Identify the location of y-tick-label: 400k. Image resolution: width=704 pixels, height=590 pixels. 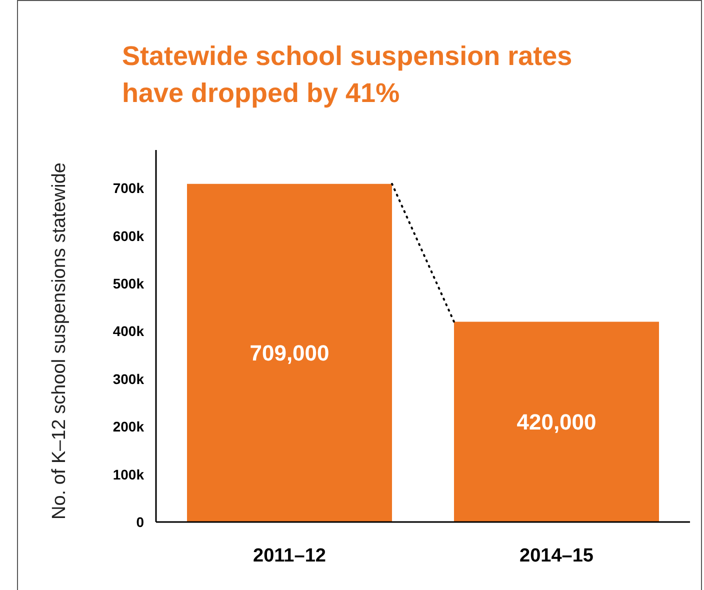
(128, 331).